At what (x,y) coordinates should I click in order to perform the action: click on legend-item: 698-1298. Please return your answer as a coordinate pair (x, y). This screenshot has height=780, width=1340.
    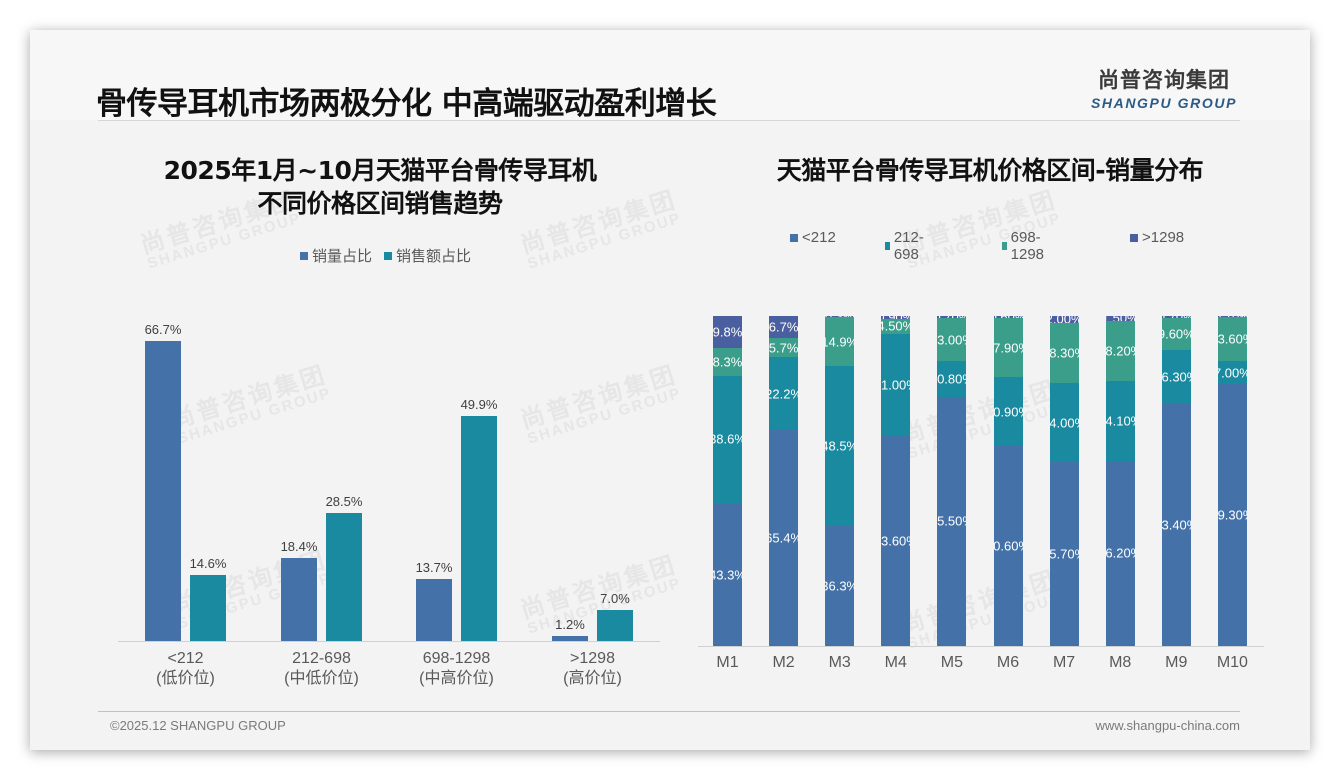
    Looking at the image, I should click on (1024, 246).